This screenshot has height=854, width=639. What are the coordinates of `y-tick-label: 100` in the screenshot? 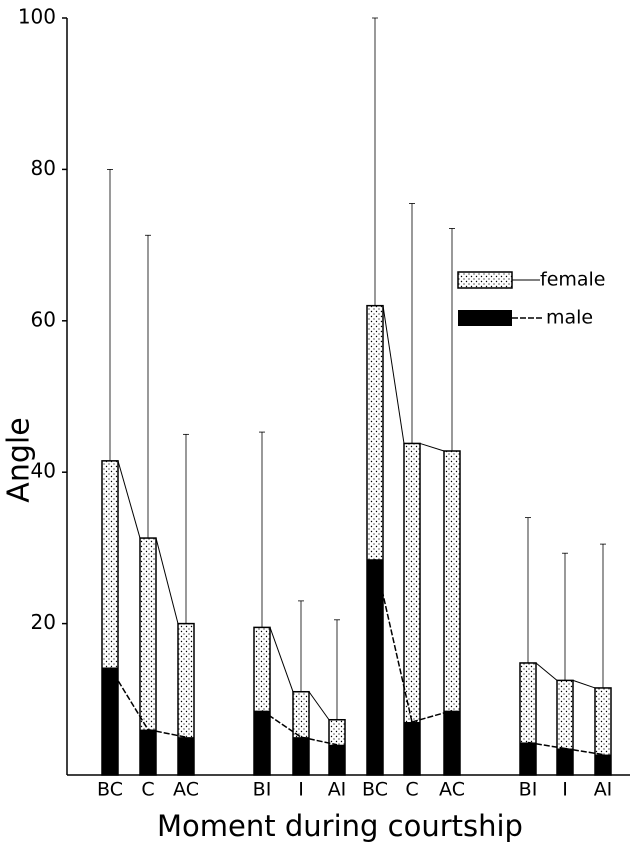 It's located at (37, 17).